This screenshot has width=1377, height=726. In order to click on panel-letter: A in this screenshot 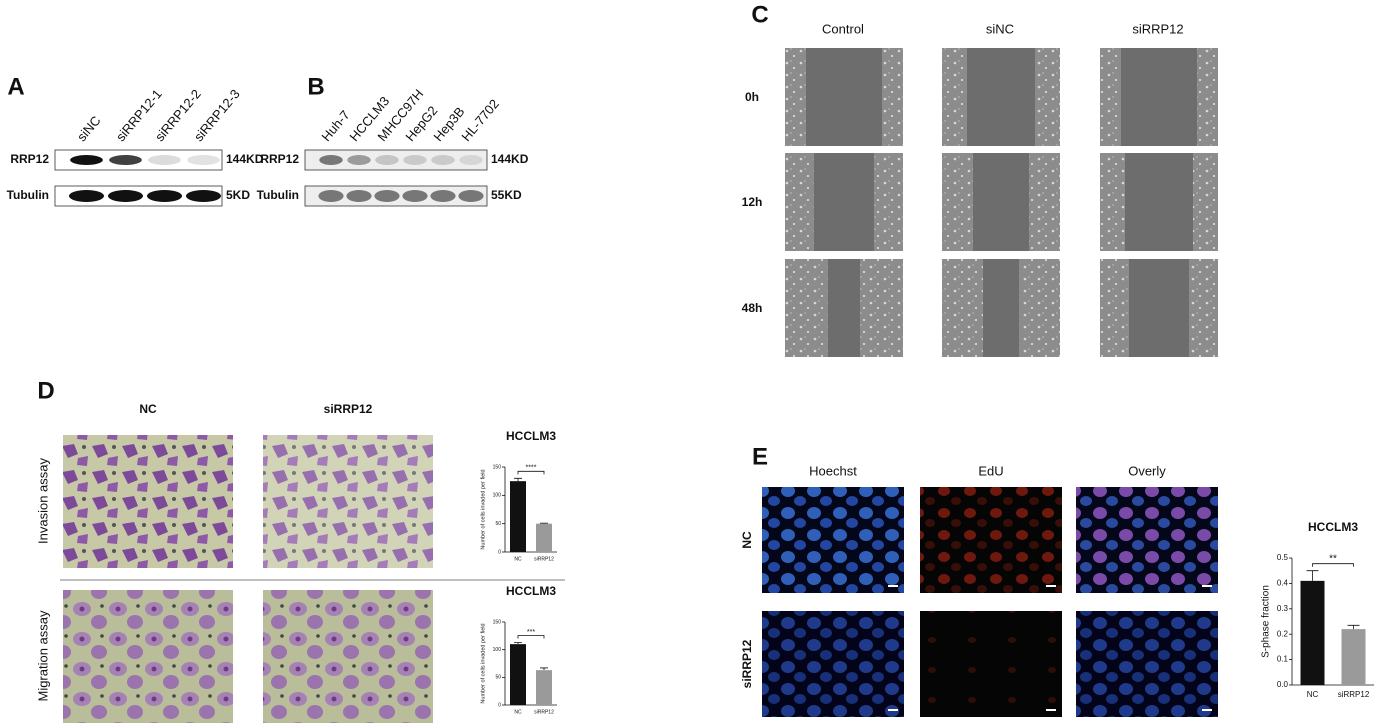, I will do `click(15, 86)`.